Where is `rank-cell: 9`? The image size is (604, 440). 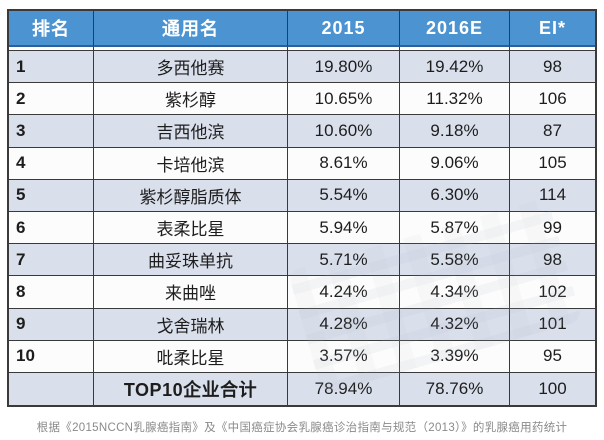 rank-cell: 9 is located at coordinates (51, 324).